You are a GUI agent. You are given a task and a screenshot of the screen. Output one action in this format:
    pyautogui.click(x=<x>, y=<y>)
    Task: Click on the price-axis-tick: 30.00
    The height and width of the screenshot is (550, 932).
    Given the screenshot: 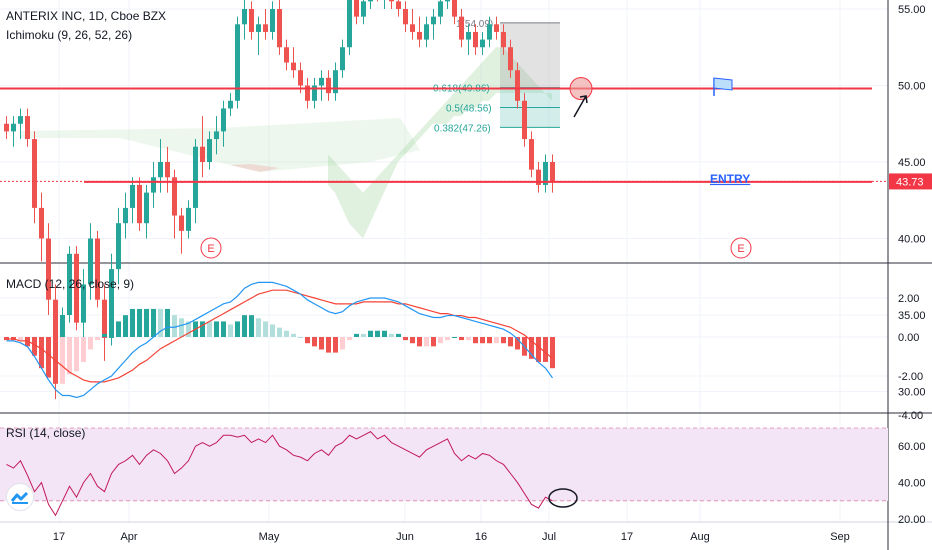 What is the action you would take?
    pyautogui.click(x=912, y=393)
    